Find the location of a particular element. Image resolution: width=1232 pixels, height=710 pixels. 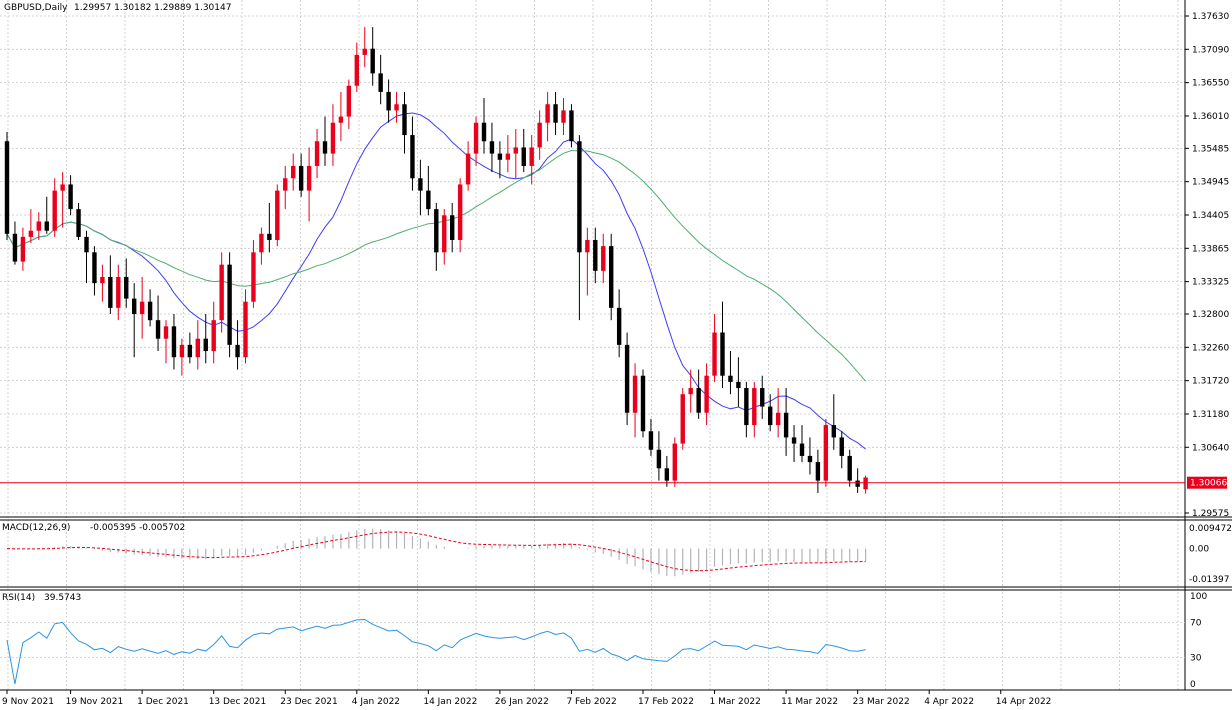

ohlc-label: 1.29957 1.30182 1.29889 1.30147 is located at coordinates (152, 8).